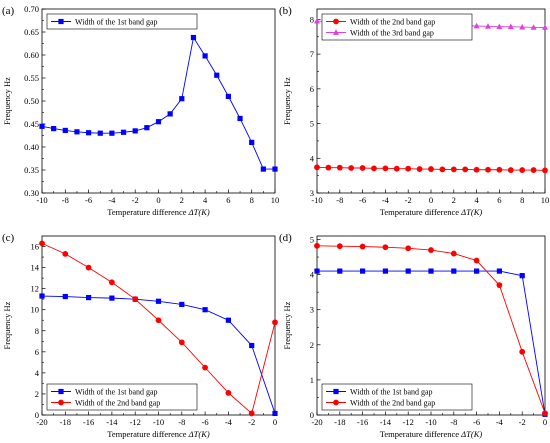 The height and width of the screenshot is (443, 550). I want to click on panel-label: (c), so click(8, 238).